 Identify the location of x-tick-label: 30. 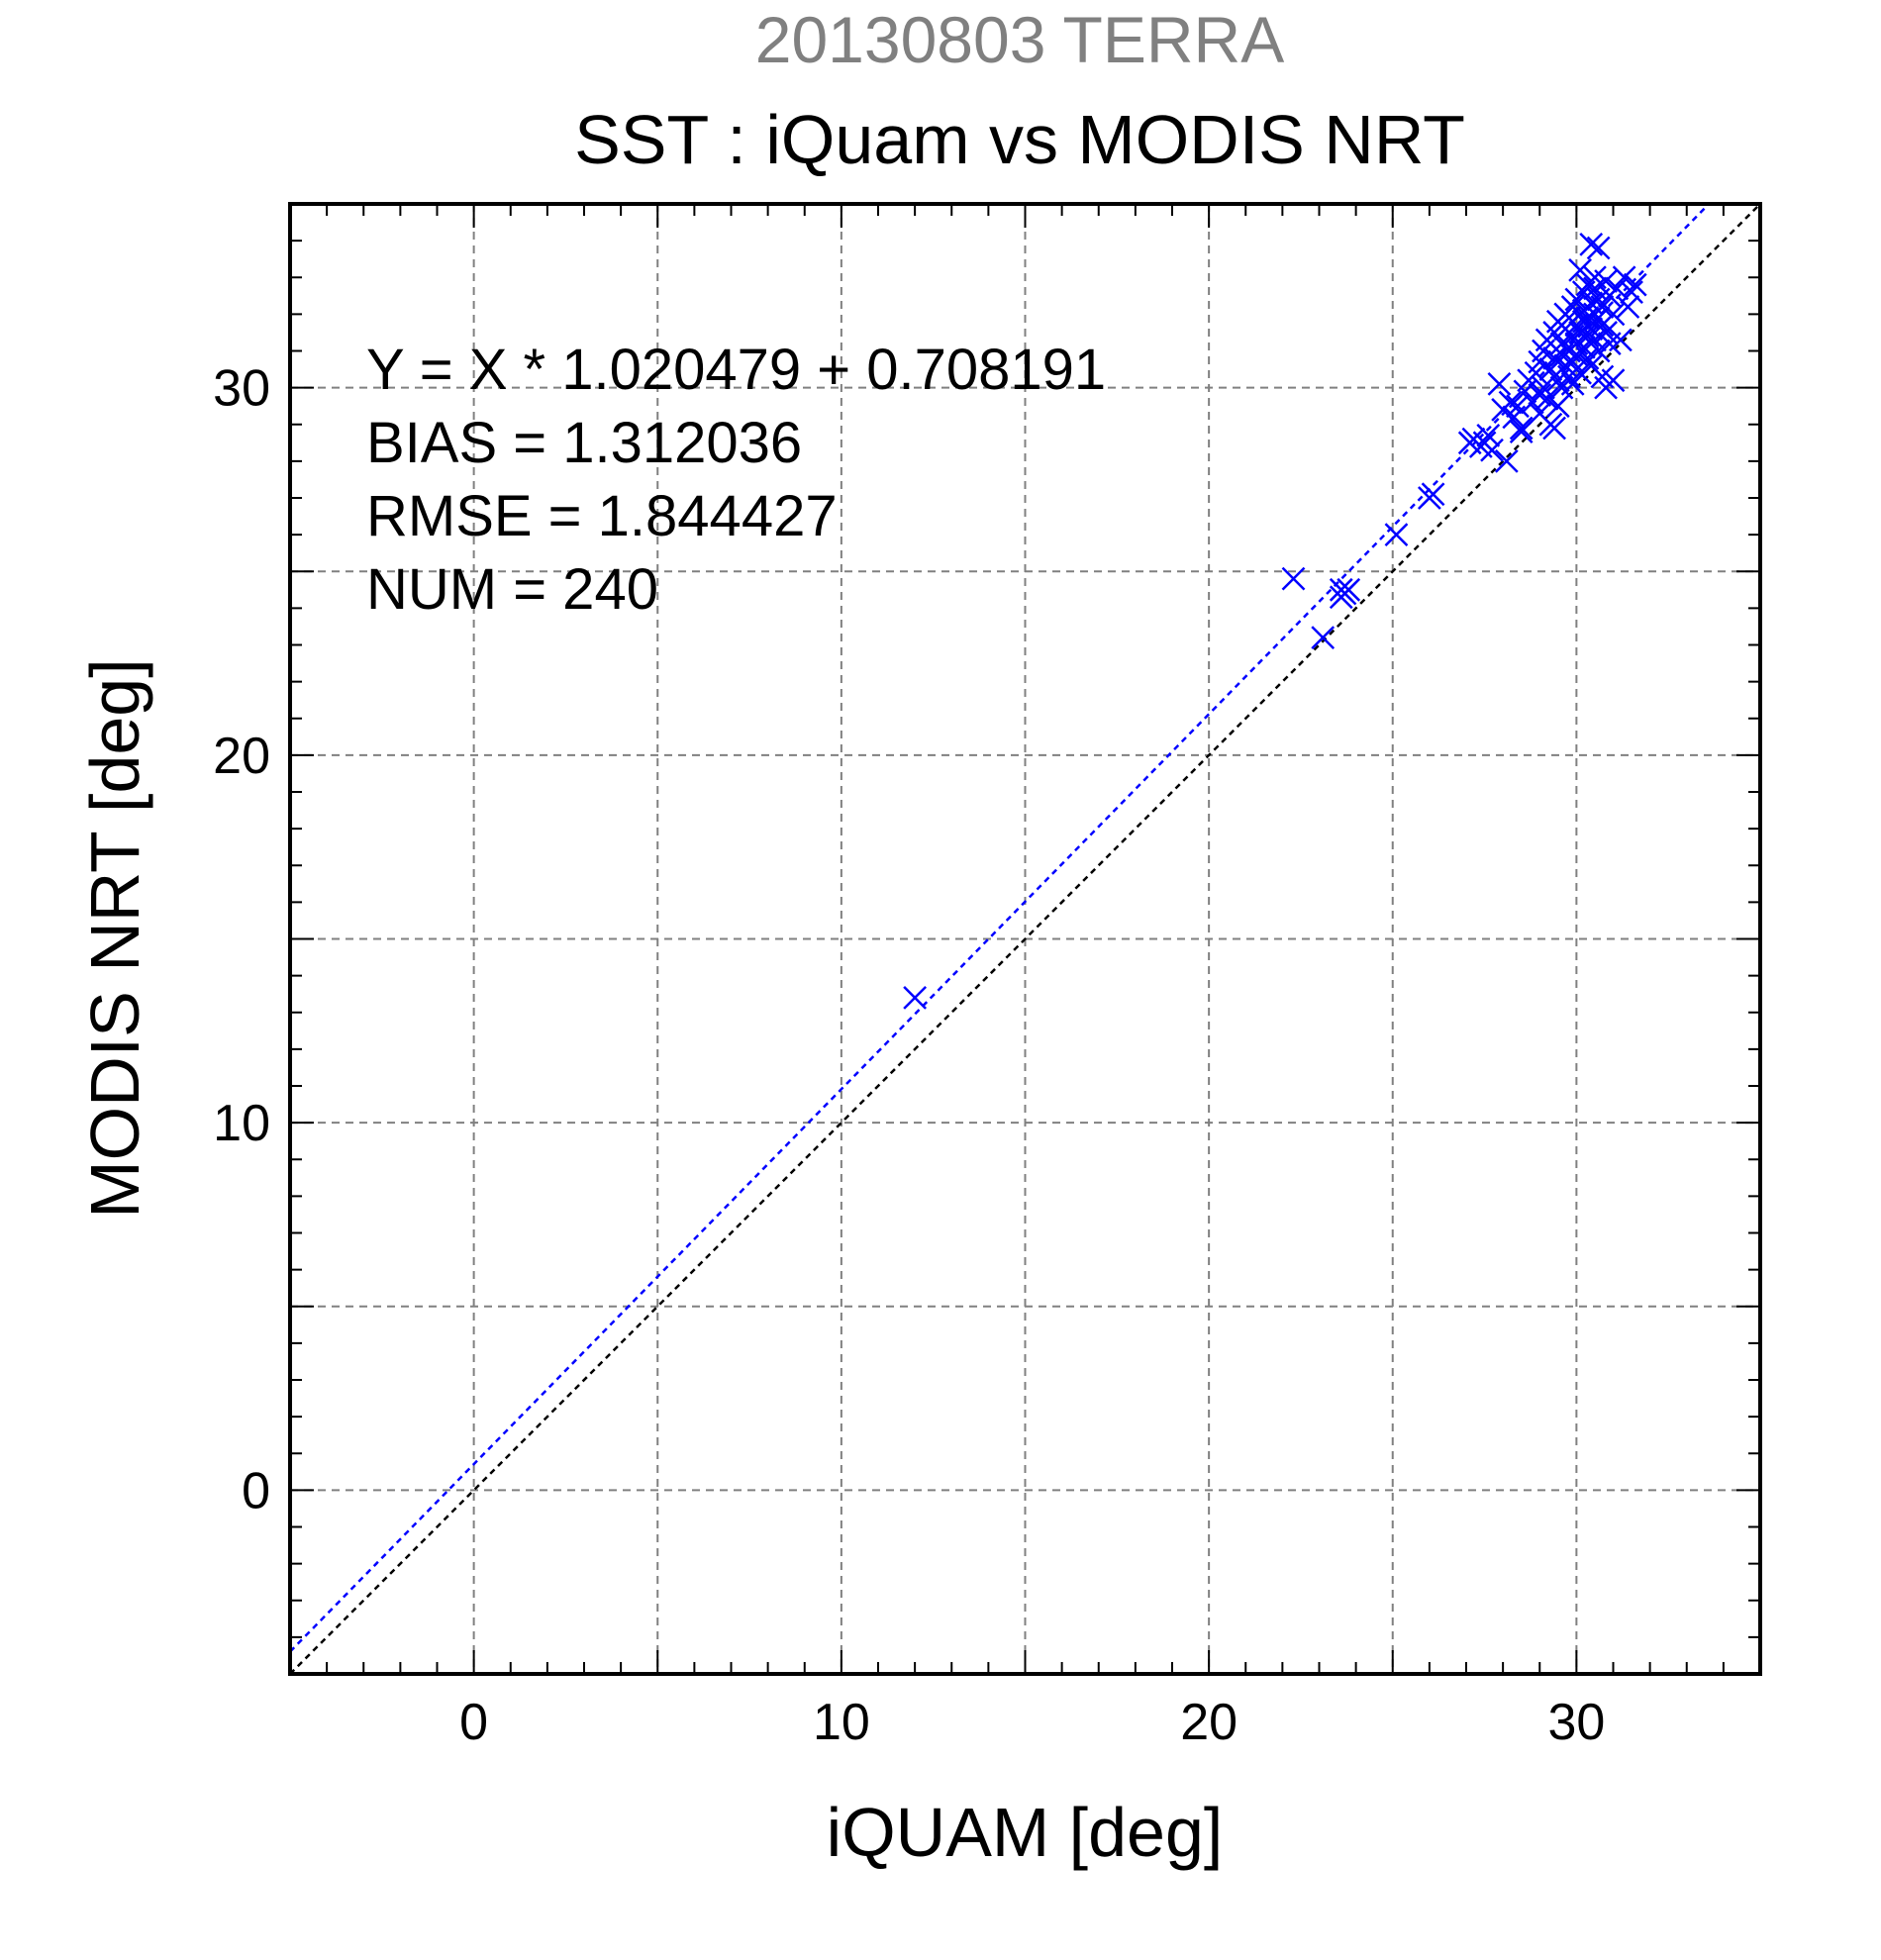
(1576, 1722).